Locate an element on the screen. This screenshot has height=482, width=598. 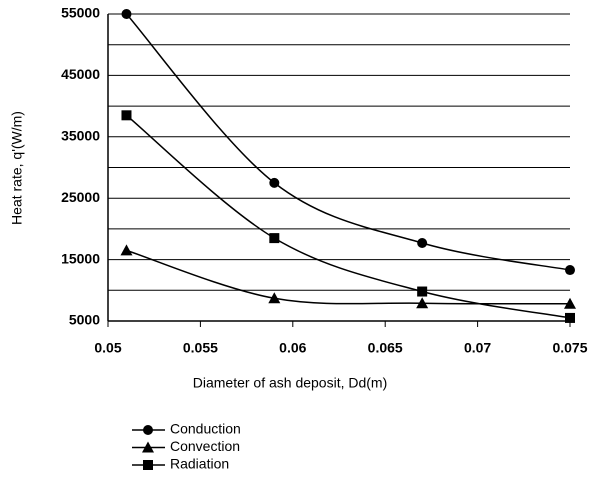
x-tick-label: 0.05 is located at coordinates (107, 348).